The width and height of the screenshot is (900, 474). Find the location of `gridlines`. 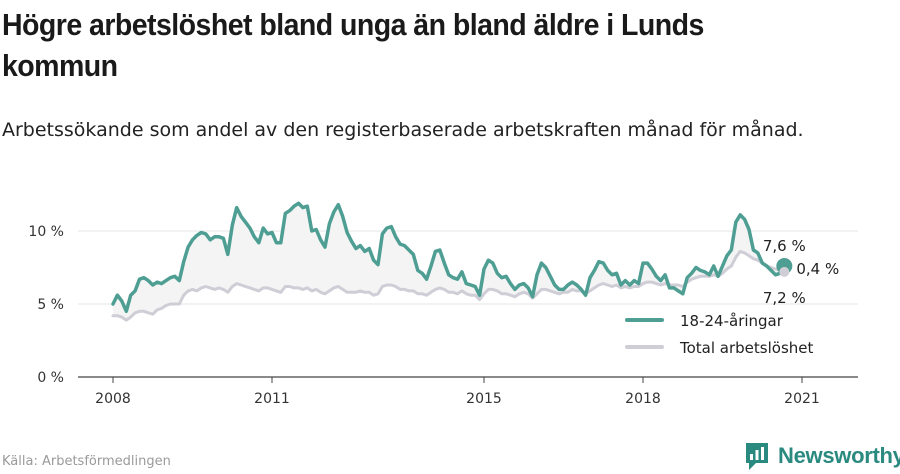

gridlines is located at coordinates (468, 267).